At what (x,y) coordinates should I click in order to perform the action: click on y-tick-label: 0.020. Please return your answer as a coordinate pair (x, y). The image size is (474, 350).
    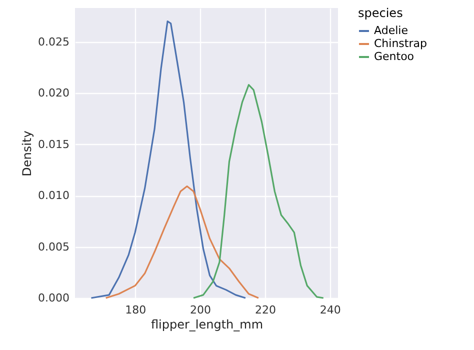
    Looking at the image, I should click on (54, 93).